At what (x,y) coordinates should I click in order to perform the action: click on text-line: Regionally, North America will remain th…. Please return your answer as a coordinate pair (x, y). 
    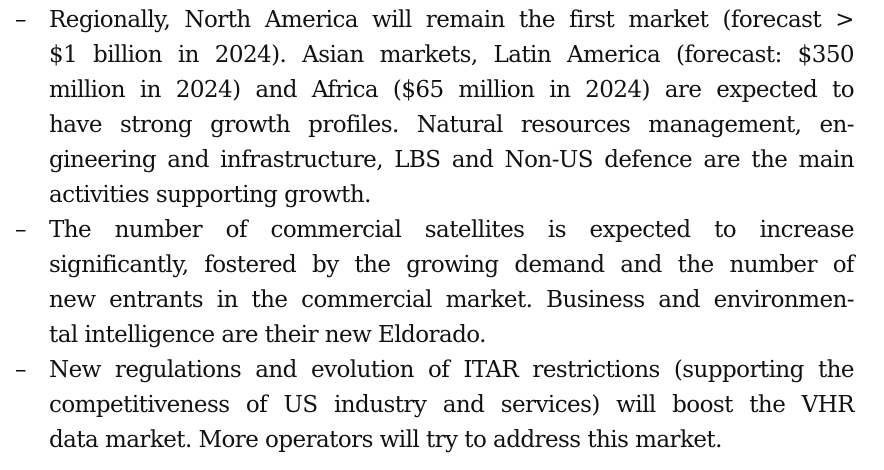
    Looking at the image, I should click on (452, 20).